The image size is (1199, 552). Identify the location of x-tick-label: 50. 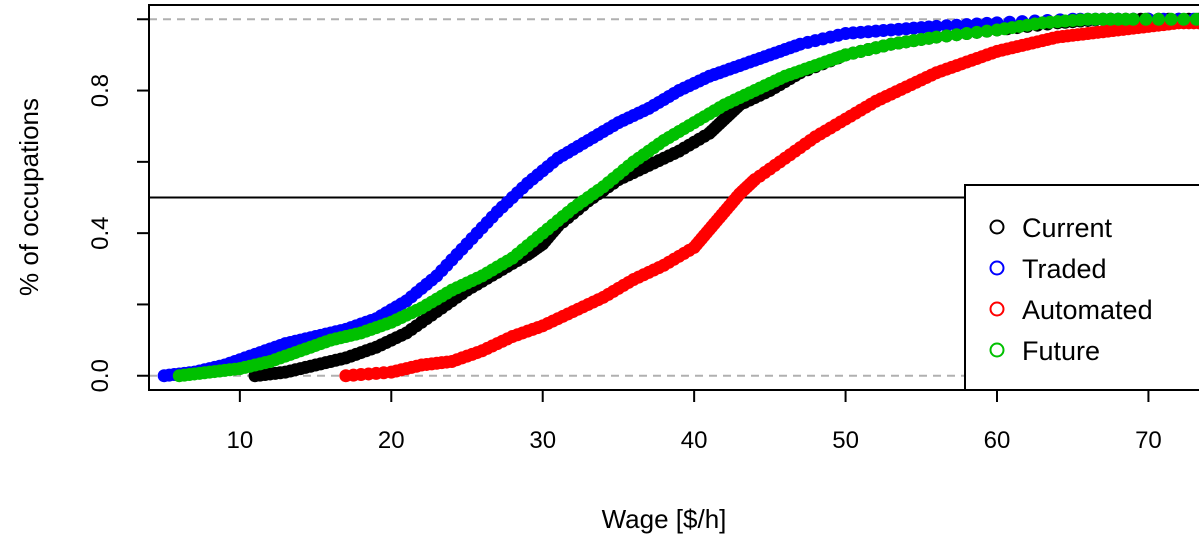
(845, 440).